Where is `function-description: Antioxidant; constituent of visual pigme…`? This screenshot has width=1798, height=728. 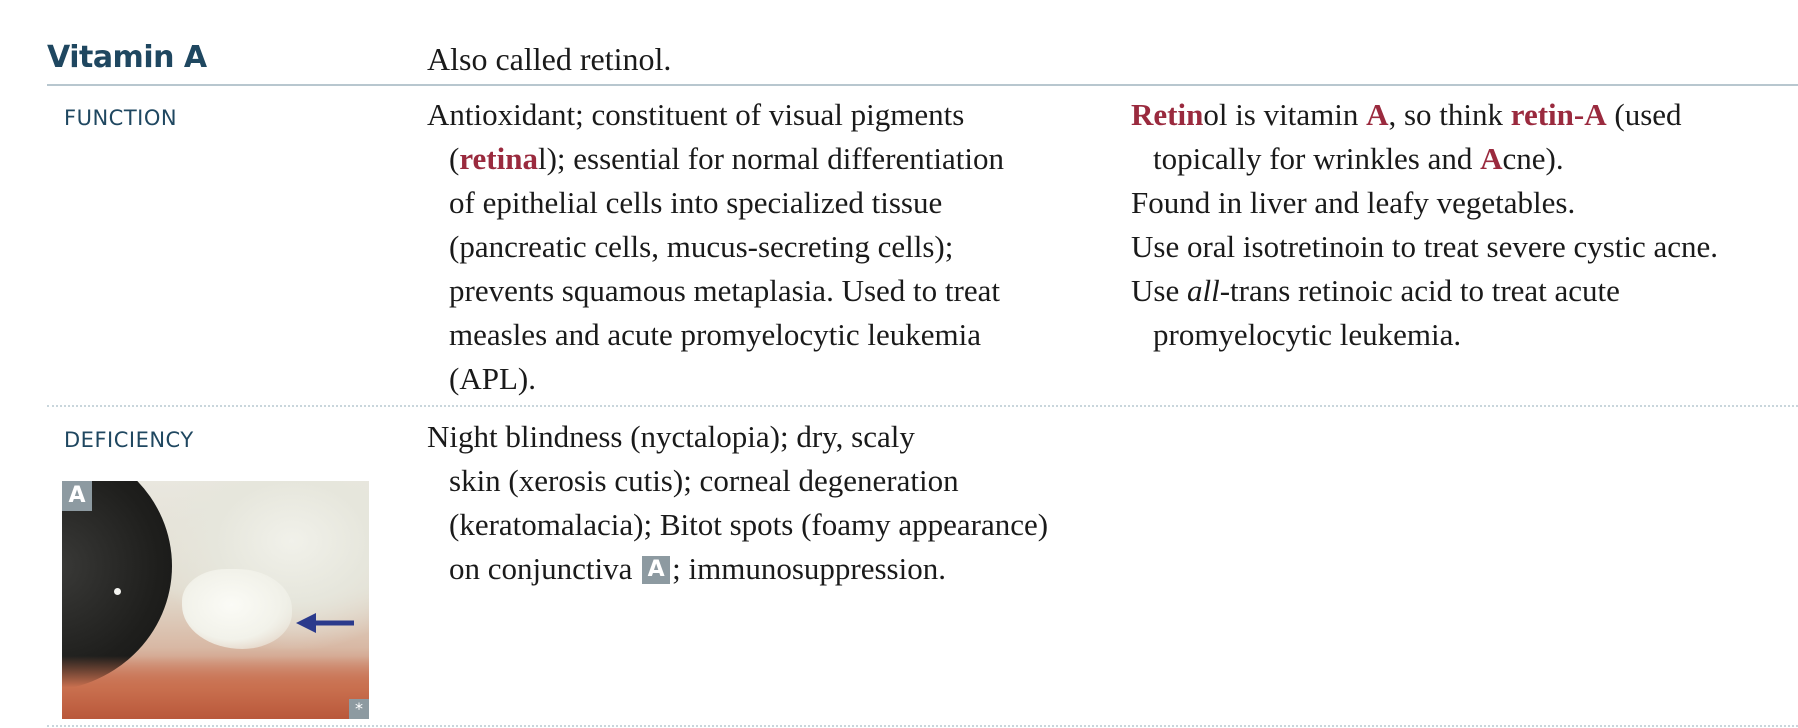 function-description: Antioxidant; constituent of visual pigme… is located at coordinates (715, 247).